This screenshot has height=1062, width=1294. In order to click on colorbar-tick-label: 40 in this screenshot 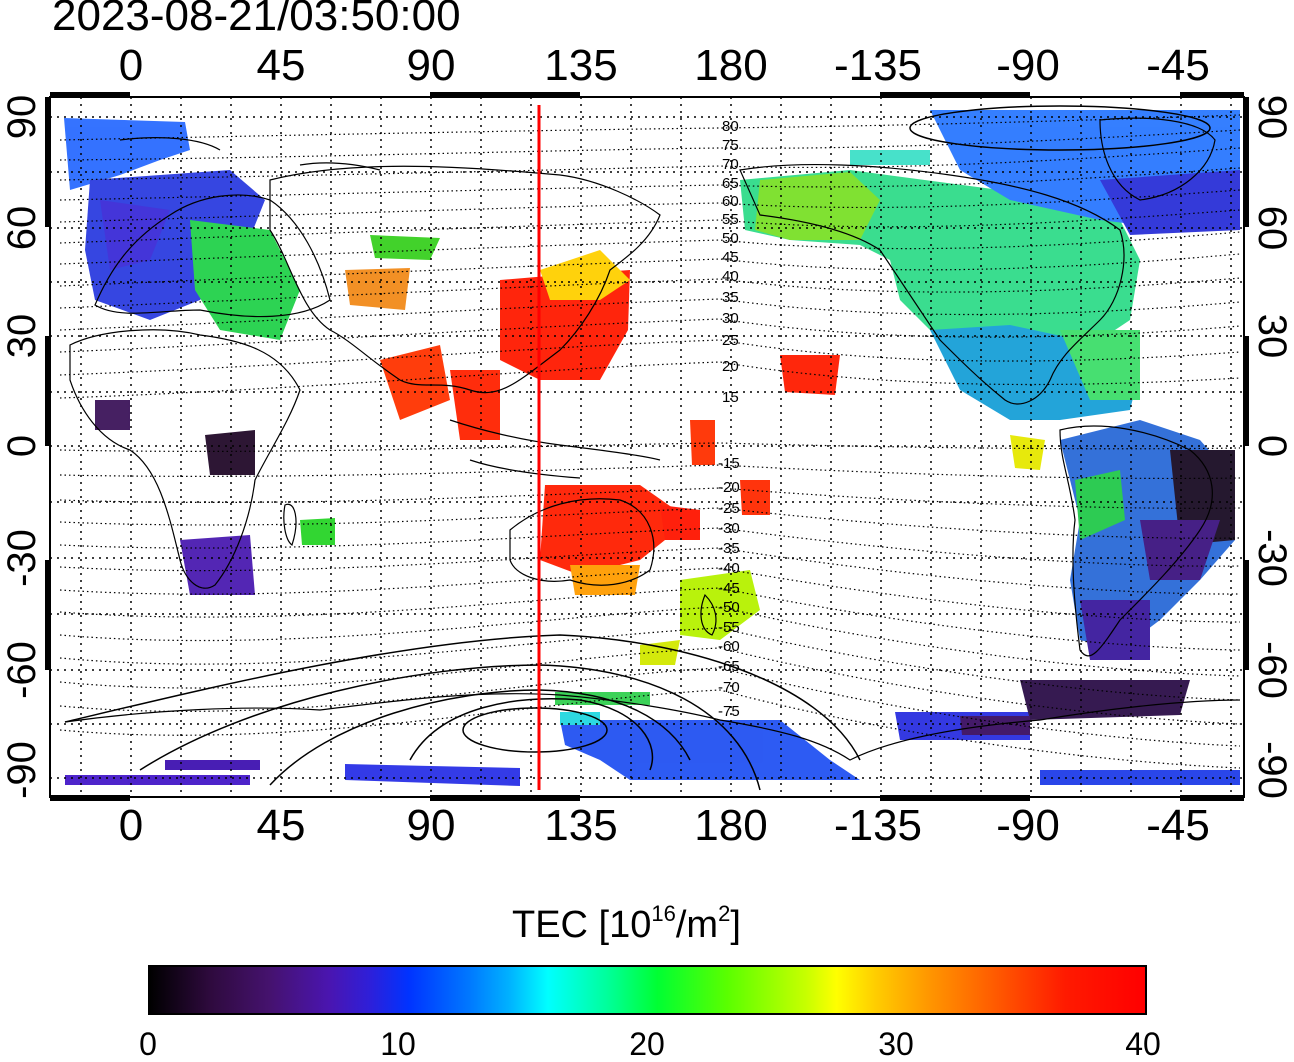, I will do `click(1143, 1044)`.